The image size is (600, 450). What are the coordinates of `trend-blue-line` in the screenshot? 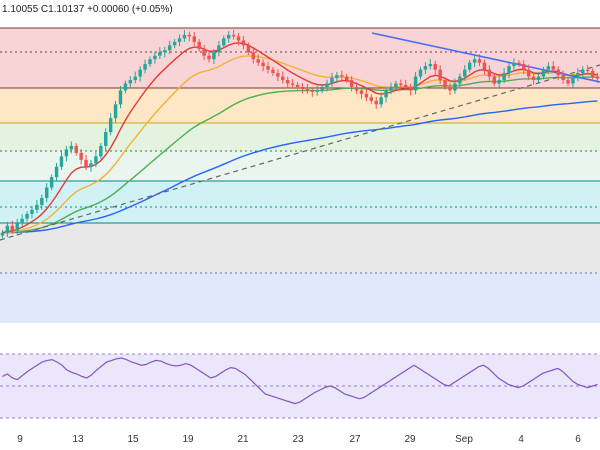 It's located at (485, 57).